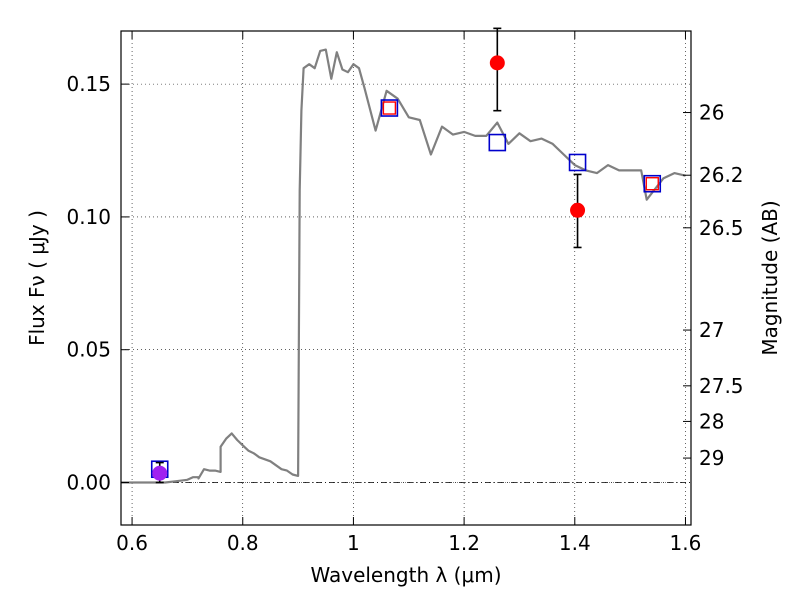 This screenshot has height=600, width=800. What do you see at coordinates (353, 543) in the screenshot?
I see `x-tick-label: 1` at bounding box center [353, 543].